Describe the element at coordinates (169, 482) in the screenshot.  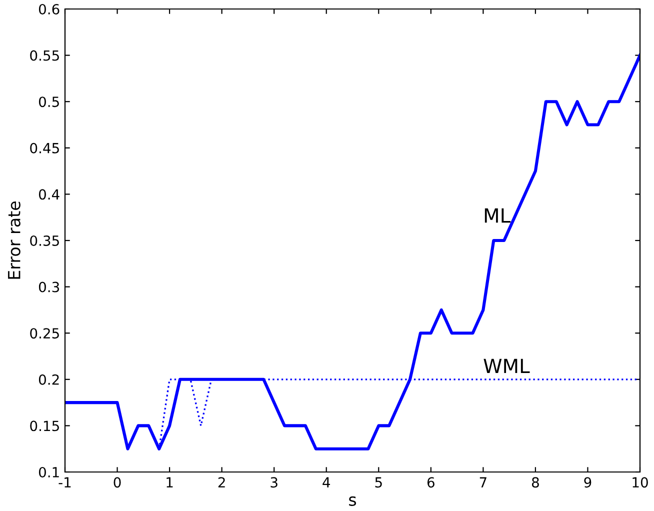
I see `x-tick-label: 1` at that location.